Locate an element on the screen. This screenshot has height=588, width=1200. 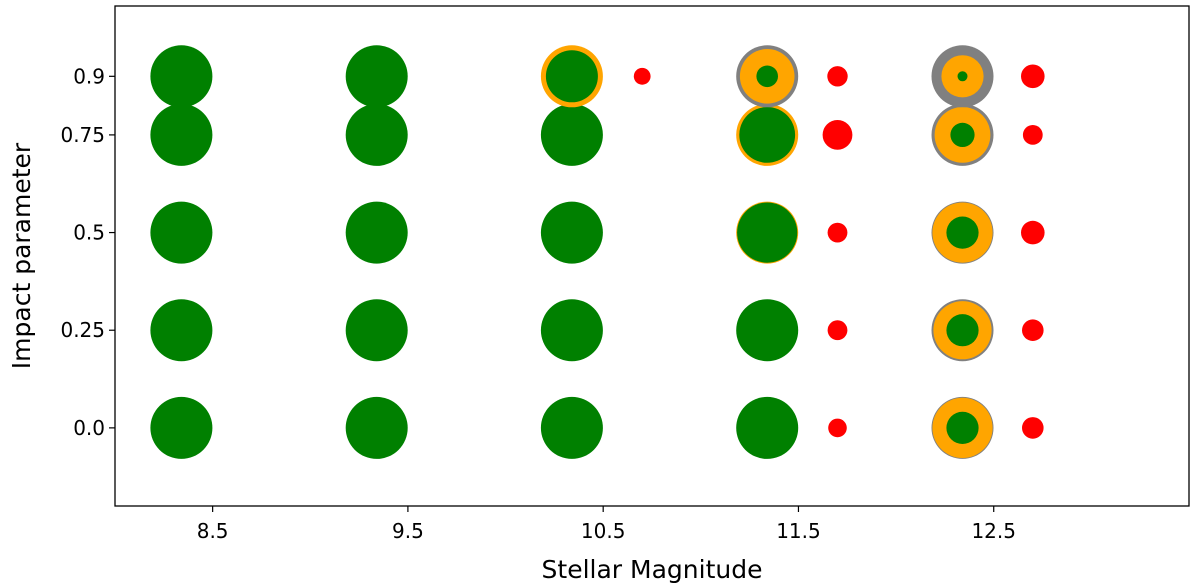
y-tick-label: 0.0 is located at coordinates (89, 428).